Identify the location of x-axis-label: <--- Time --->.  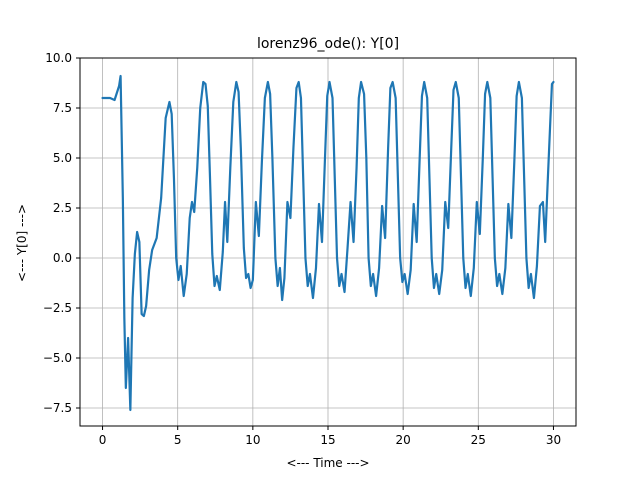
(327, 463).